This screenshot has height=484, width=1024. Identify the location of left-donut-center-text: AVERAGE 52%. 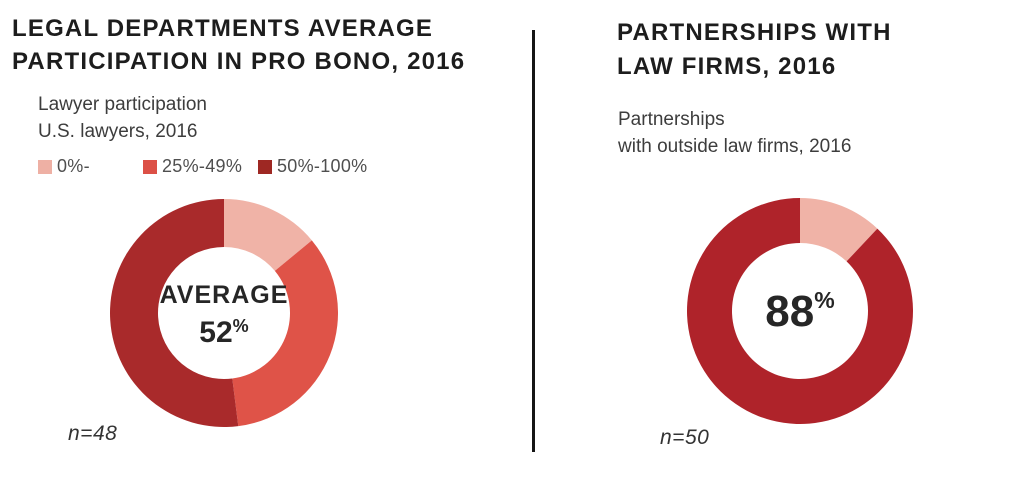
(224, 315).